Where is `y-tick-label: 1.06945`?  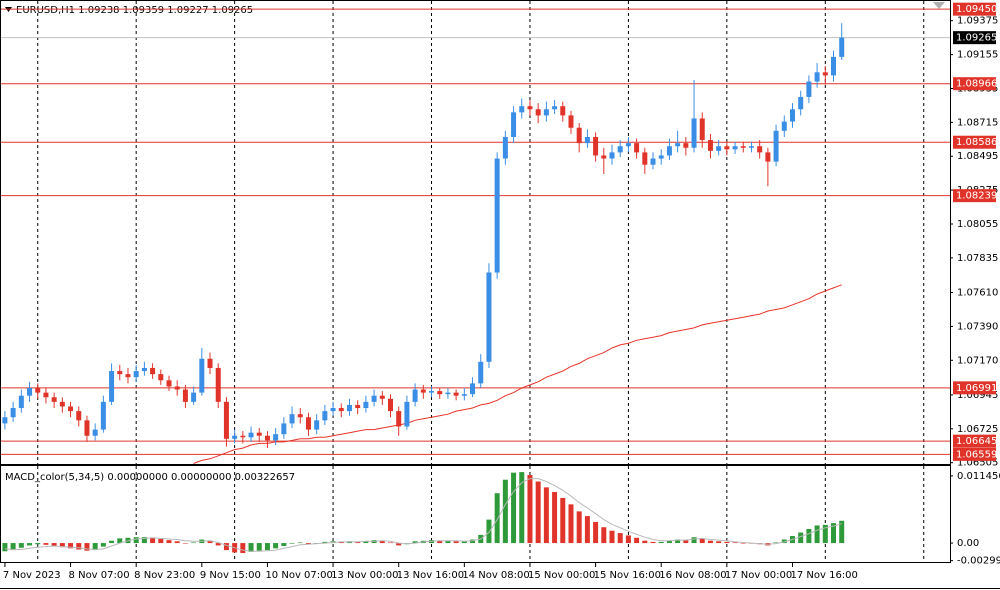
y-tick-label: 1.06945 is located at coordinates (977, 395).